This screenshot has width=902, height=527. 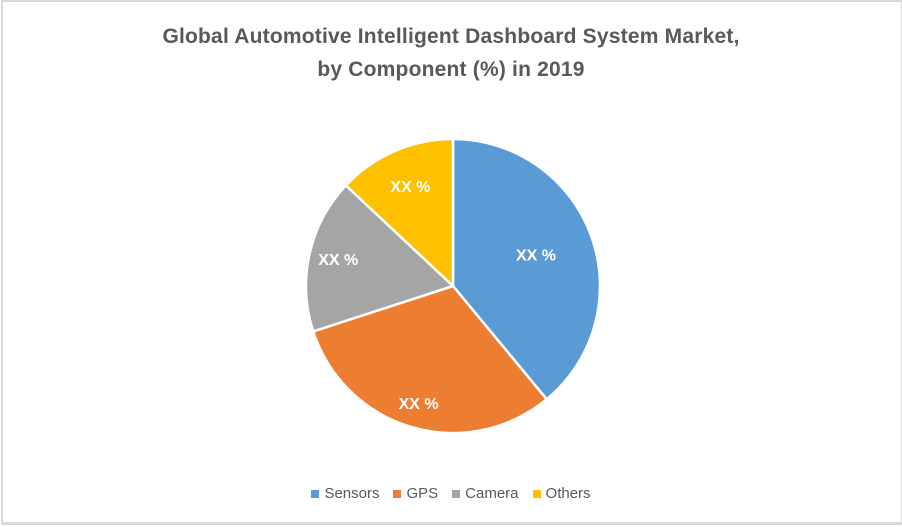 What do you see at coordinates (456, 494) in the screenshot?
I see `legend-swatch-camera` at bounding box center [456, 494].